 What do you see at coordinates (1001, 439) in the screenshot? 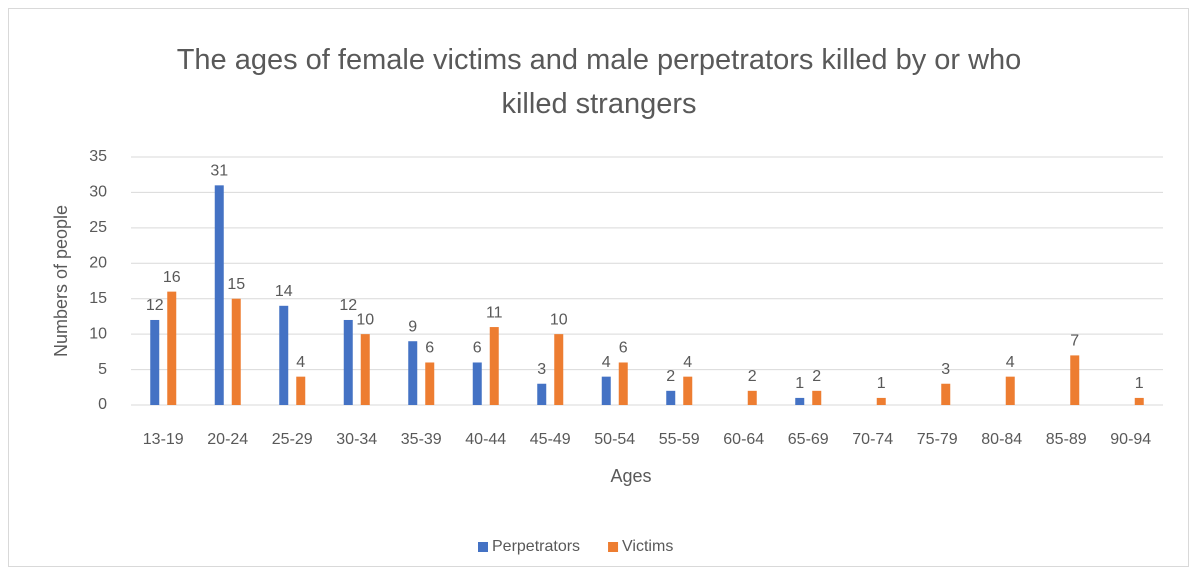
I see `x-tick-label: 80-84` at bounding box center [1001, 439].